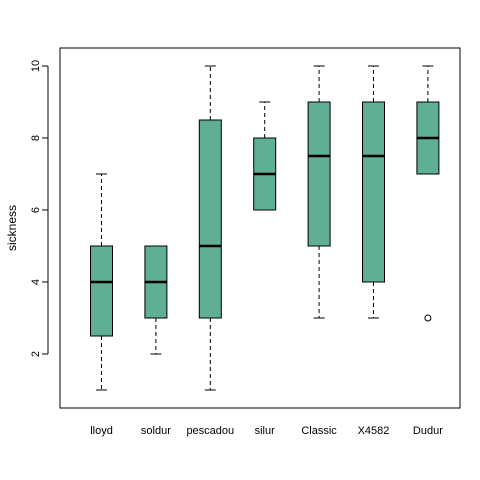 The width and height of the screenshot is (480, 480). I want to click on x-tick-label: silur, so click(265, 431).